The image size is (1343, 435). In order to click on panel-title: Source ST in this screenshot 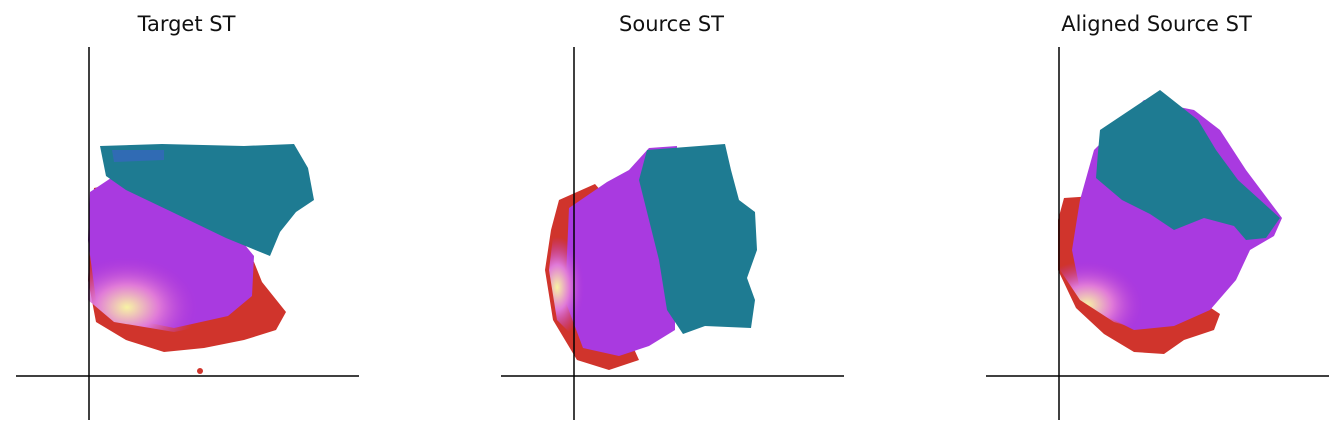, I will do `click(671, 24)`.